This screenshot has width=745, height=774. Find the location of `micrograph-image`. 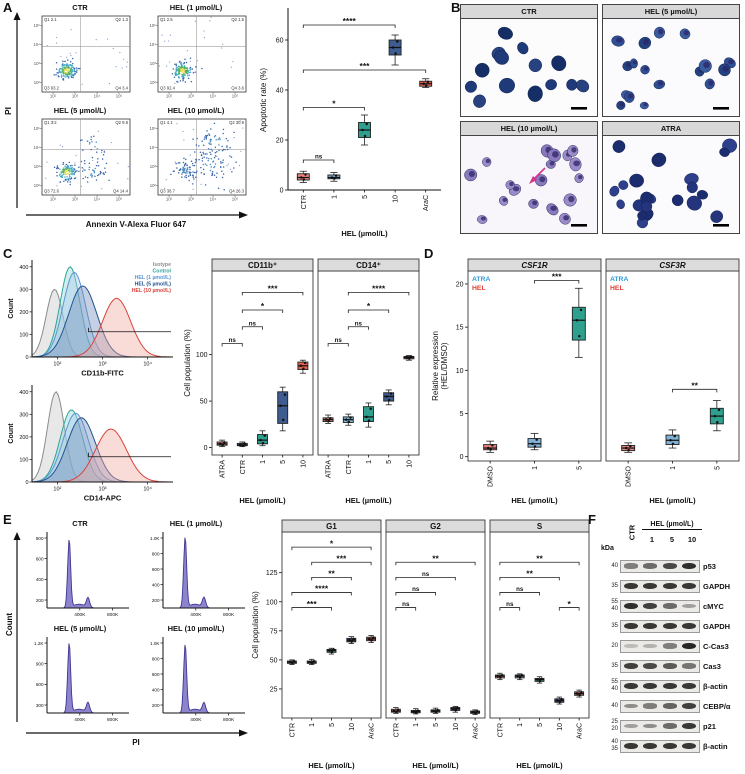

micrograph-image is located at coordinates (671, 184).